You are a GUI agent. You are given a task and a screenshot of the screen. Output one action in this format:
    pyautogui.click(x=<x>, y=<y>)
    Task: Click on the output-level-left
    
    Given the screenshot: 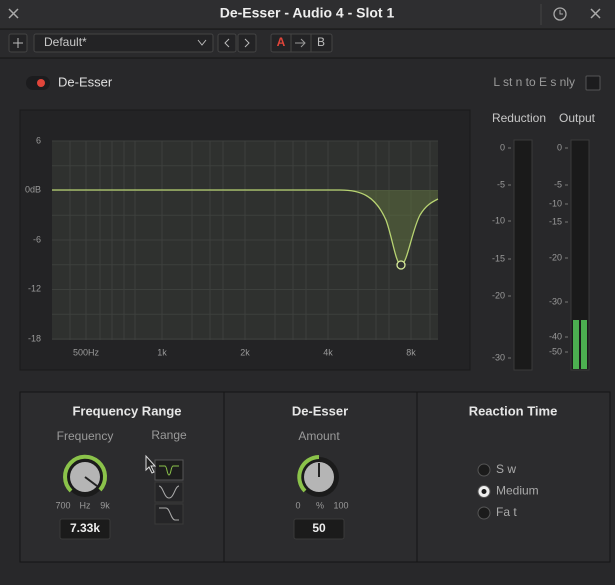 What is the action you would take?
    pyautogui.click(x=576, y=344)
    